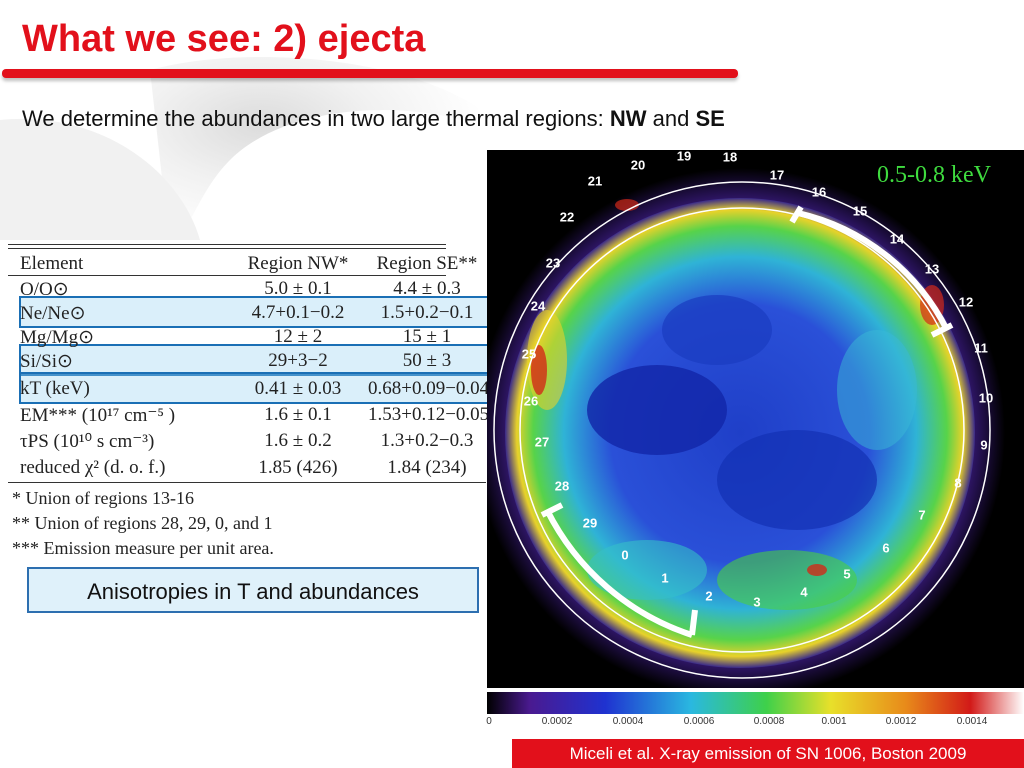  I want to click on cell-element: O/O⊙, so click(44, 289).